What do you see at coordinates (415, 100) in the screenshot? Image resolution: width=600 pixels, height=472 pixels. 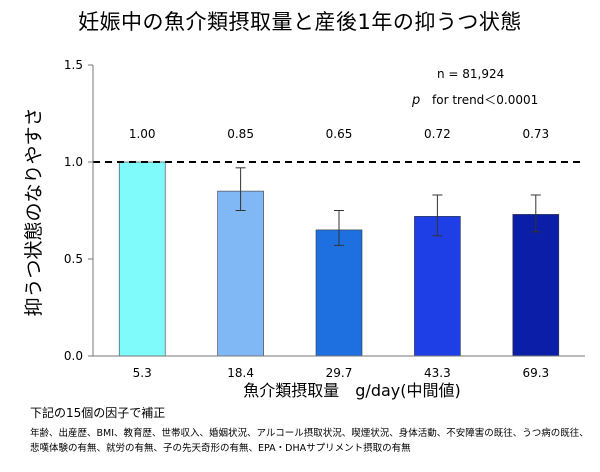 I see `p-symbol: p` at bounding box center [415, 100].